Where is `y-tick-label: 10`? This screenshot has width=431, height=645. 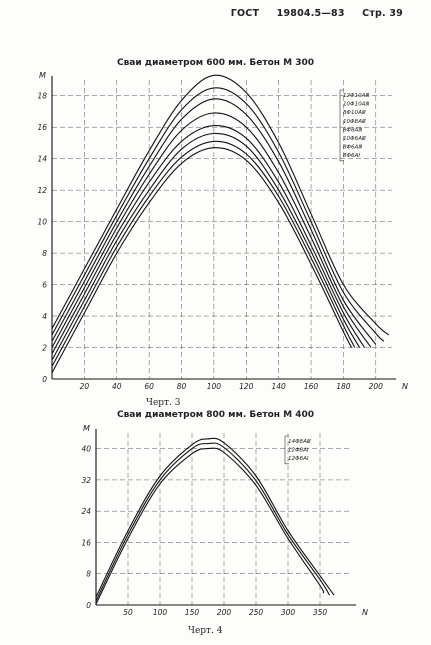
y-tick-label: 10 is located at coordinates (42, 222).